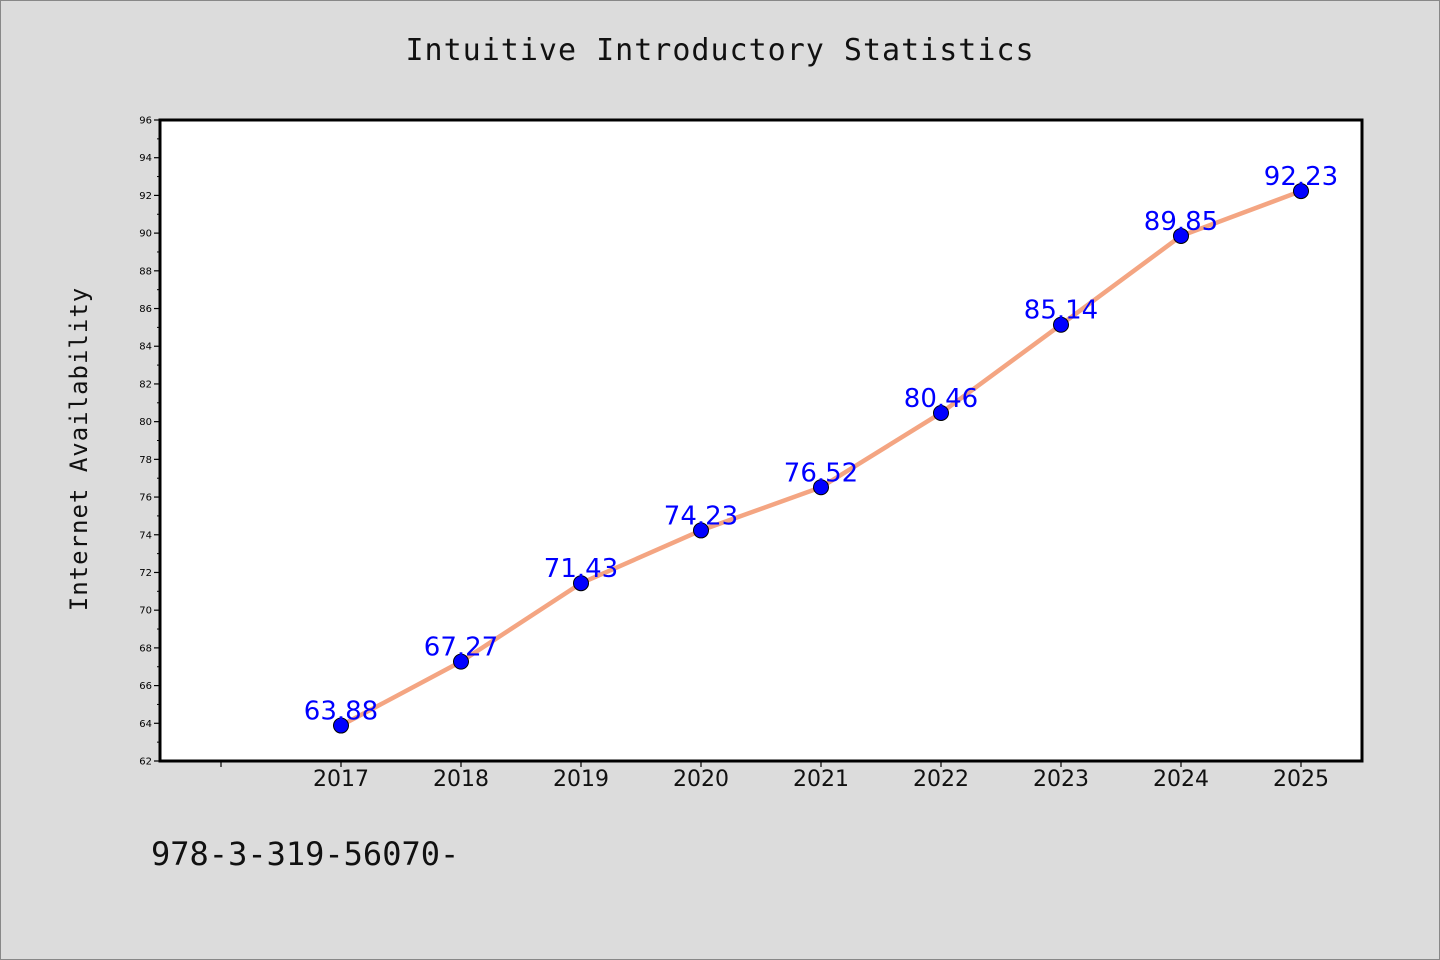 The width and height of the screenshot is (1440, 960). I want to click on data-label: 80.46, so click(941, 399).